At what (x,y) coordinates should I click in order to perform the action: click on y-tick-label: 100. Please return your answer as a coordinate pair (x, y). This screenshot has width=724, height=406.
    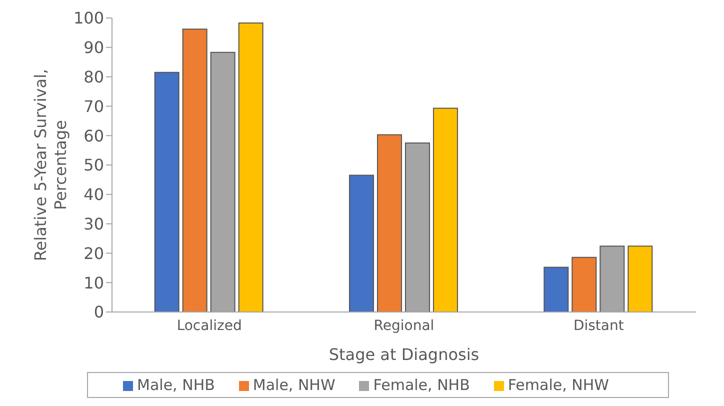
    Looking at the image, I should click on (88, 18).